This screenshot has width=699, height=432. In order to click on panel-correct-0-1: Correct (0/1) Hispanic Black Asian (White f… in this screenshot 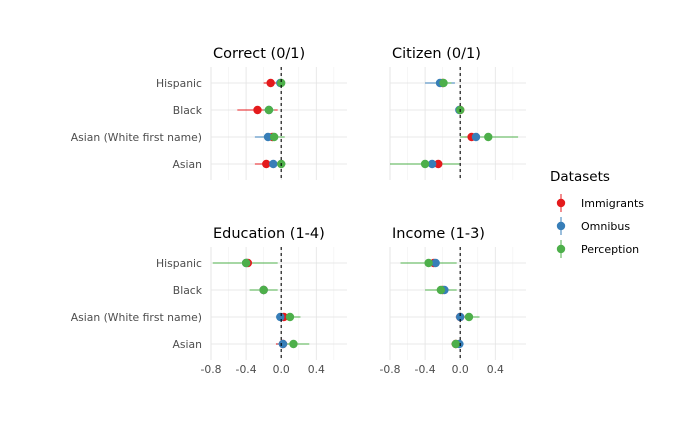, I will do `click(209, 113)`.